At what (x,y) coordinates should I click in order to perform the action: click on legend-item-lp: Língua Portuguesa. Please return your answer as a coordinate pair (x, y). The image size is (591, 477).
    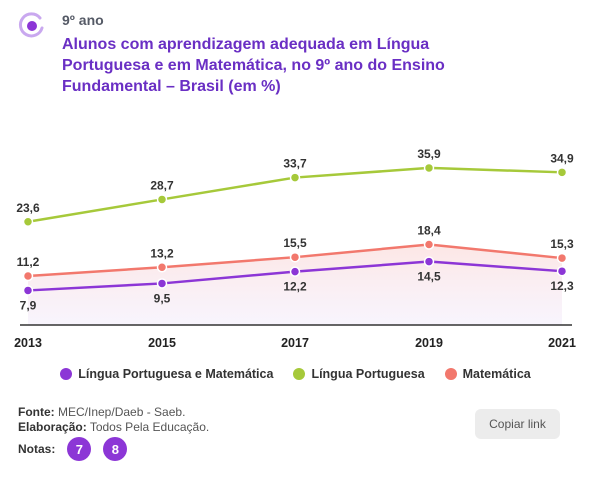
    Looking at the image, I should click on (359, 374).